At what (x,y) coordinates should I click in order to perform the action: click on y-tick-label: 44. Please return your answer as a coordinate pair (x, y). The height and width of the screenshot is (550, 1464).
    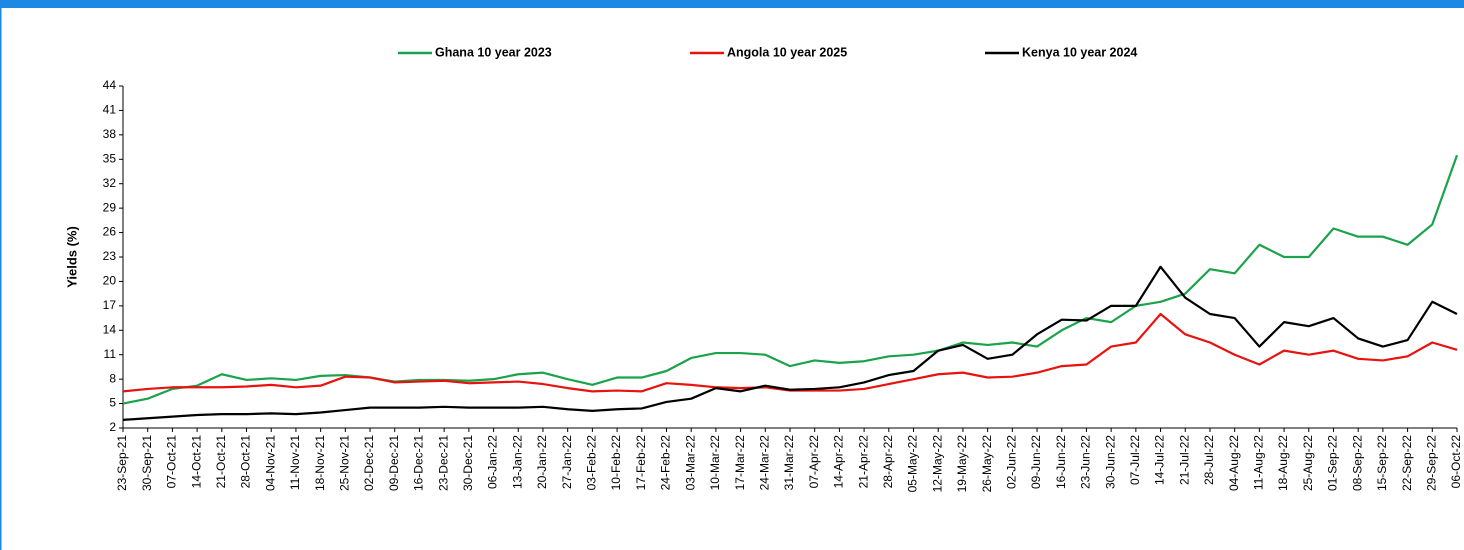
    Looking at the image, I should click on (110, 85).